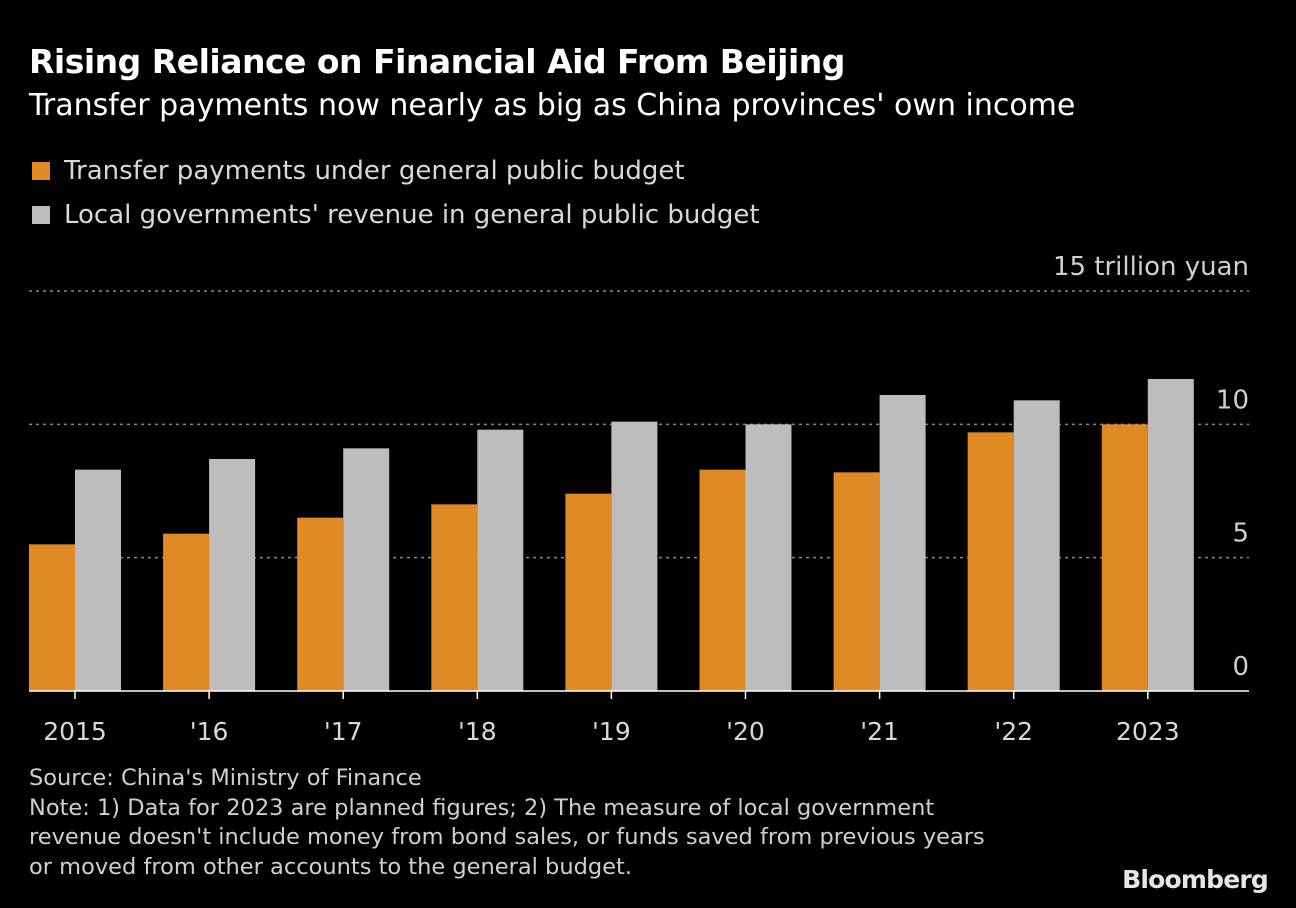 The width and height of the screenshot is (1296, 908). Describe the element at coordinates (343, 731) in the screenshot. I see `x-tick-label-2: '17` at that location.